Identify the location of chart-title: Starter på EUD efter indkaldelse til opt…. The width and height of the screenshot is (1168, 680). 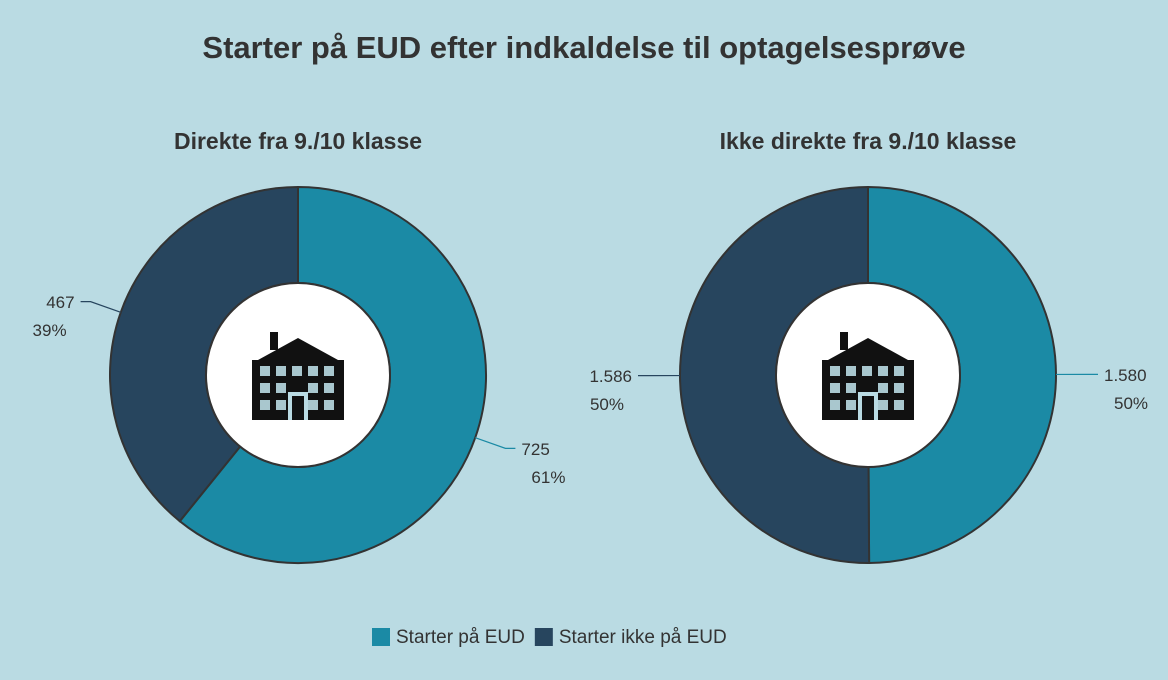
(583, 47).